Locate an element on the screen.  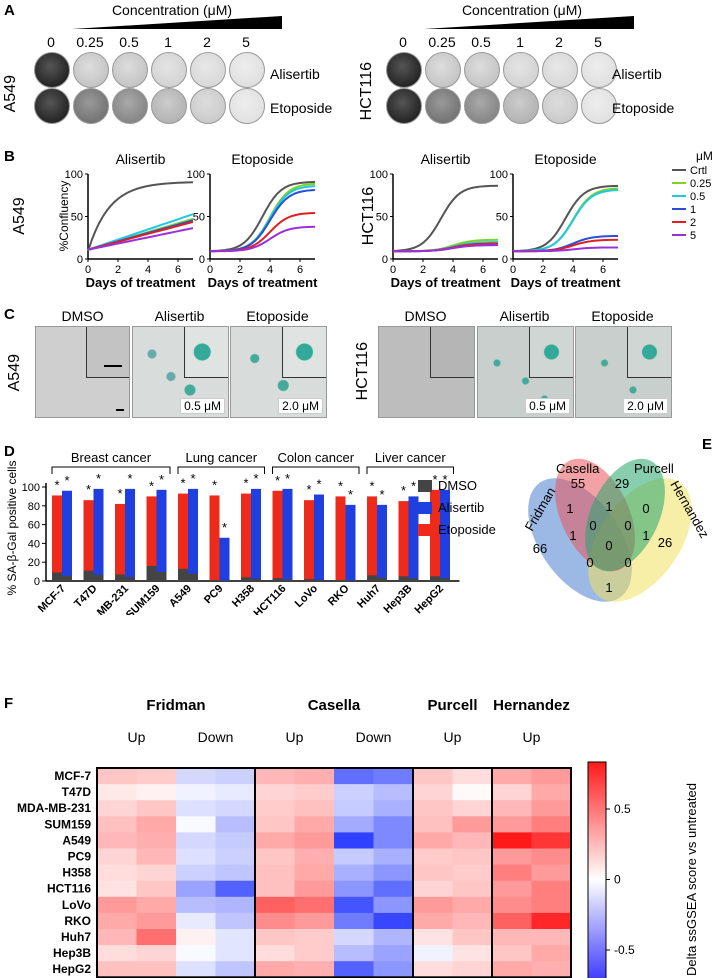
panel-label-c: C is located at coordinates (9, 314).